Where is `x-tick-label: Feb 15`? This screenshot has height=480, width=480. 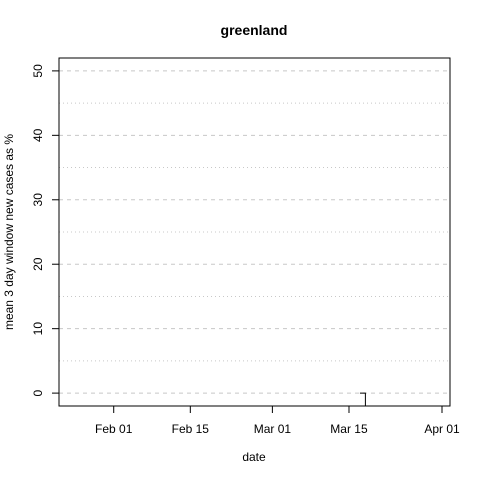
x-tick-label: Feb 15 is located at coordinates (191, 429).